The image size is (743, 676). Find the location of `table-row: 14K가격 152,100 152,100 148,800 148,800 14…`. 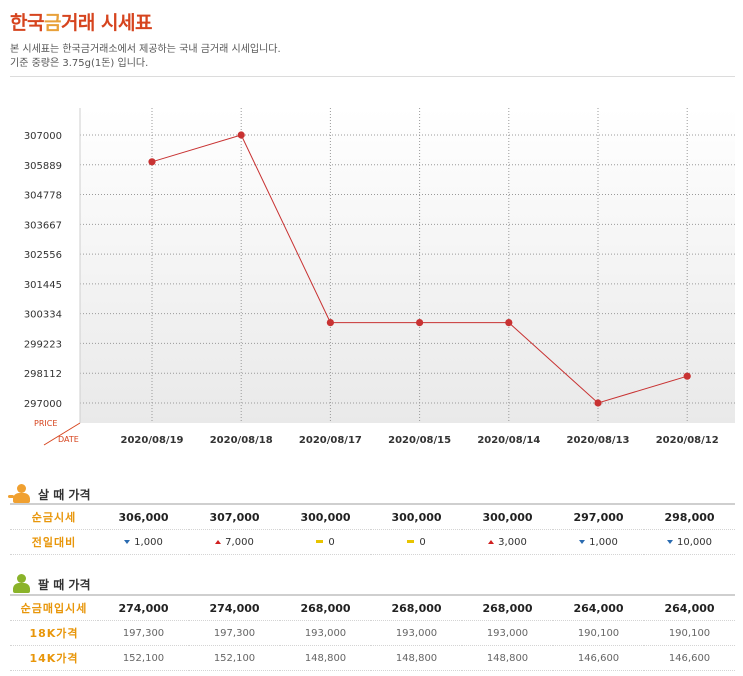

table-row: 14K가격 152,100 152,100 148,800 148,800 14… is located at coordinates (372, 658).